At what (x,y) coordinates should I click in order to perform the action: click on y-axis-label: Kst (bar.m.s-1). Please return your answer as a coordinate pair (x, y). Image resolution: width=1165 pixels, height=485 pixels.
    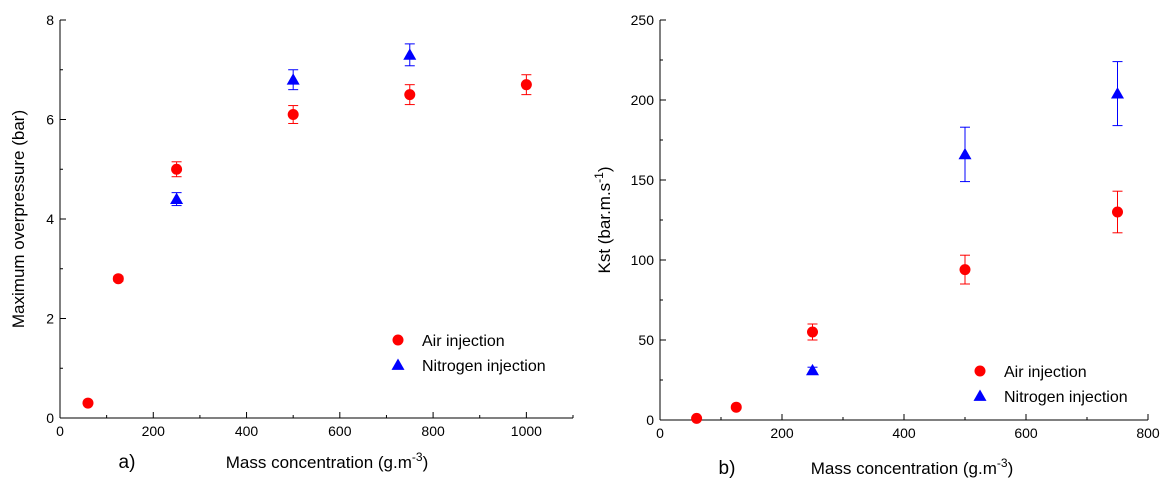
    Looking at the image, I should click on (603, 219).